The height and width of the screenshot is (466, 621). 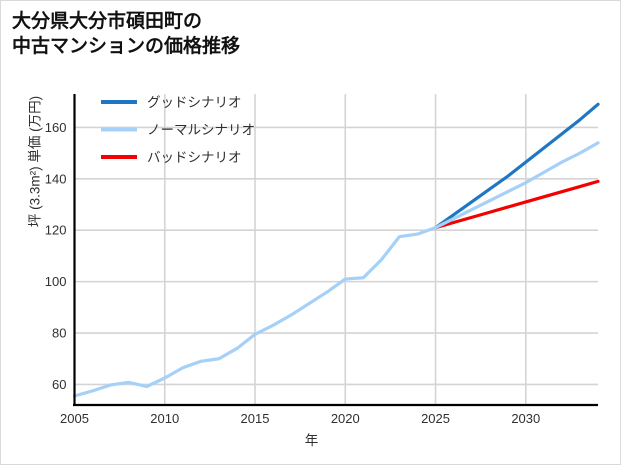 What do you see at coordinates (311, 440) in the screenshot?
I see `x-axis-label: 年` at bounding box center [311, 440].